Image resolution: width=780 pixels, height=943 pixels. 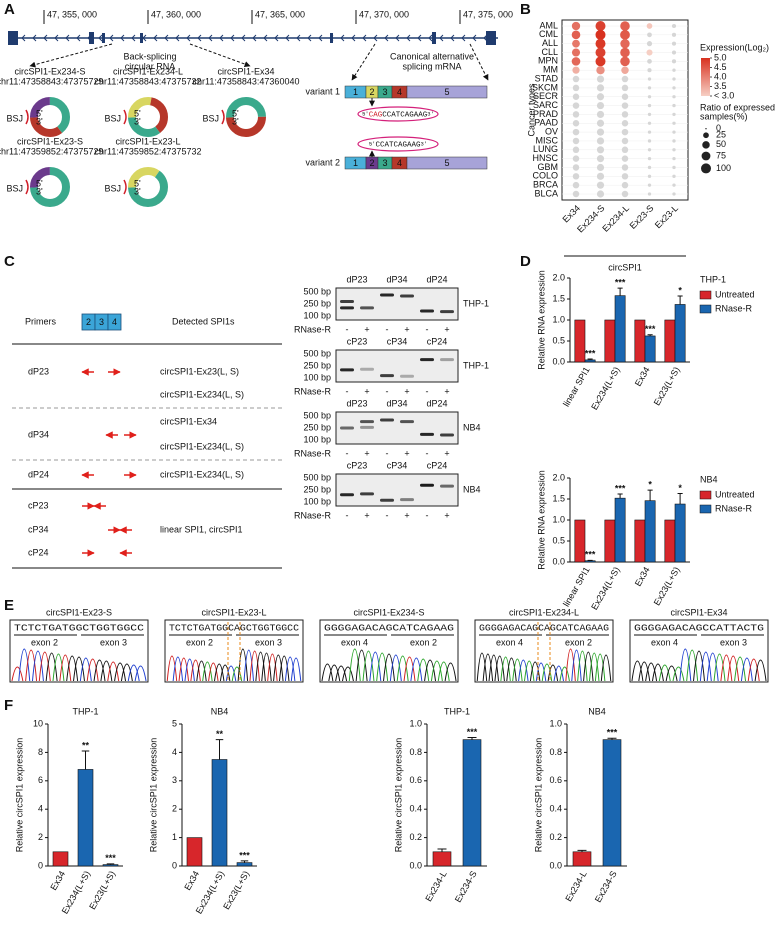 I want to click on y-category: MISC, so click(x=547, y=140).